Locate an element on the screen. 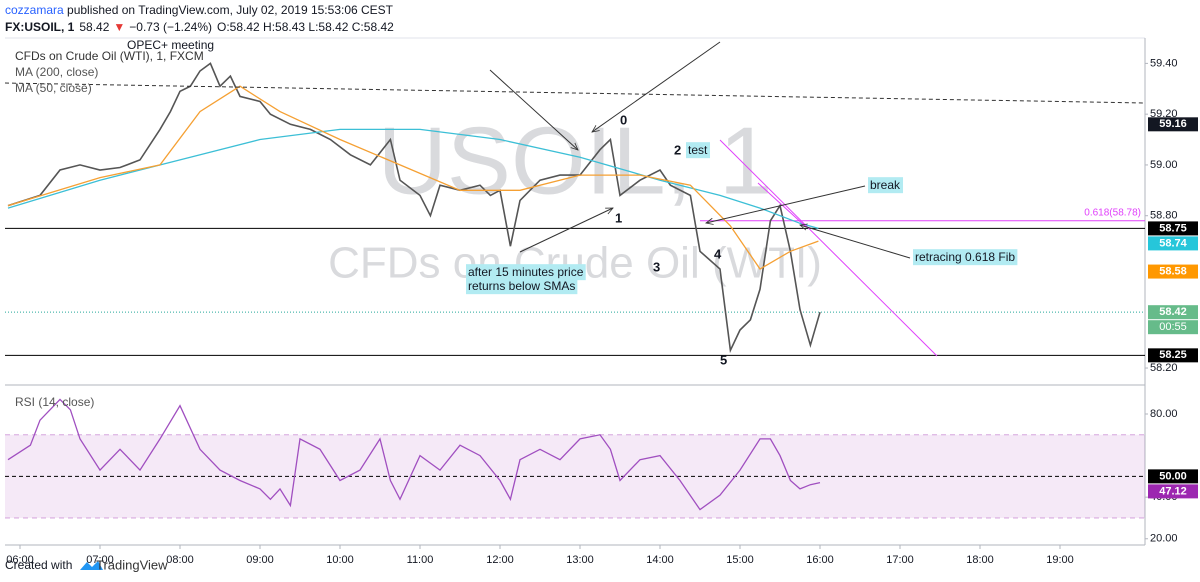  trend-line is located at coordinates (575, 93).